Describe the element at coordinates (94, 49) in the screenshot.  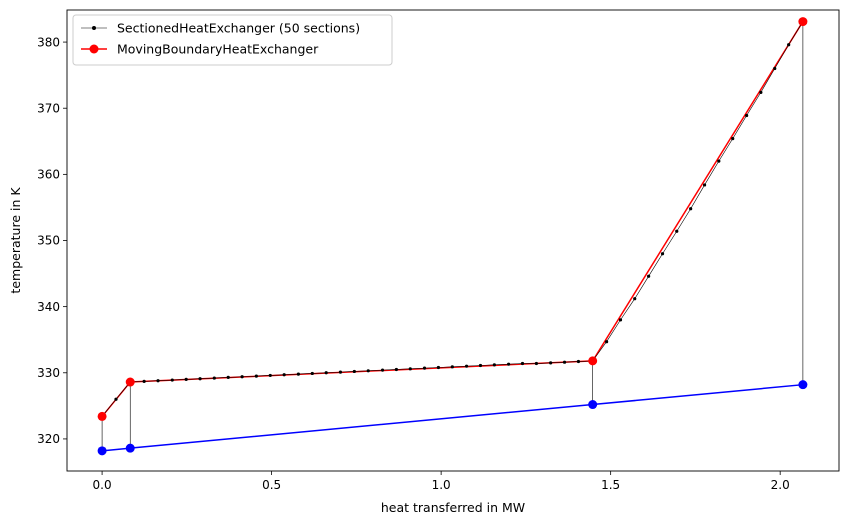
I see `legend-marker-moving-boundary` at that location.